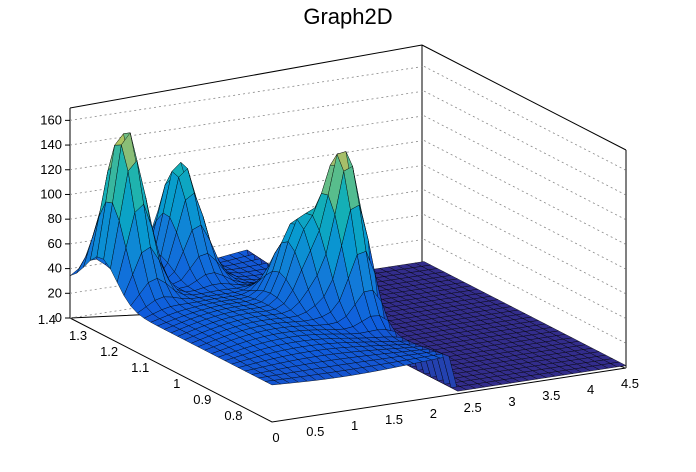 Image resolution: width=696 pixels, height=472 pixels. I want to click on z-tick-label: 80, so click(55, 218).